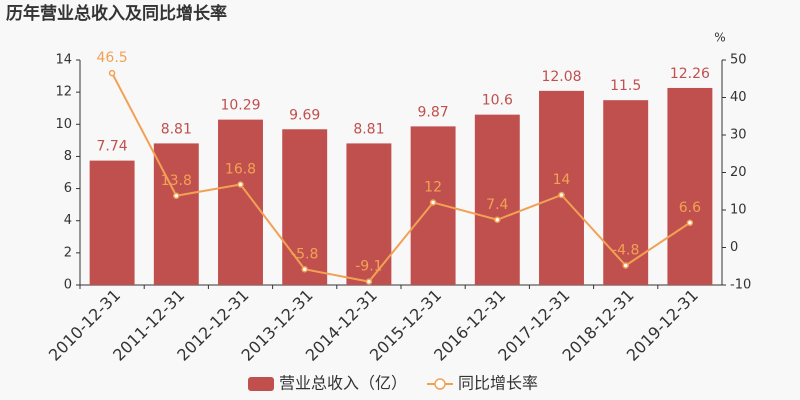 The width and height of the screenshot is (800, 400). Describe the element at coordinates (68, 188) in the screenshot. I see `y-tick-label: 6` at that location.